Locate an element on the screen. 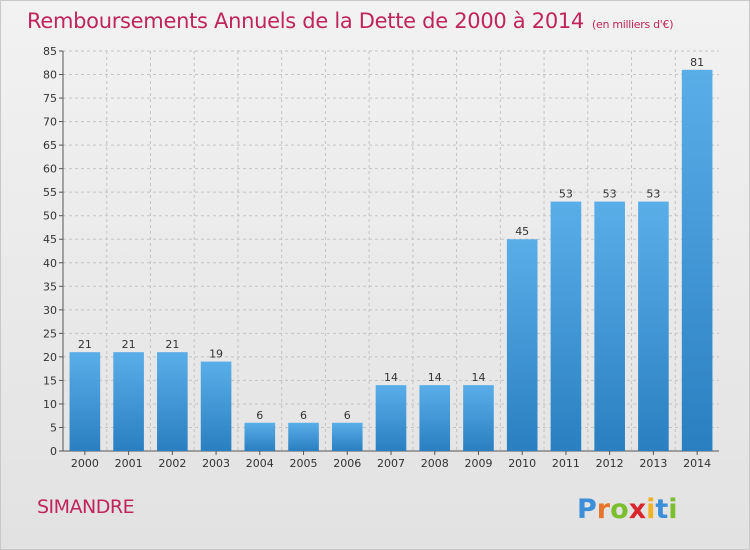 The image size is (750, 550). value-label: 81 is located at coordinates (697, 62).